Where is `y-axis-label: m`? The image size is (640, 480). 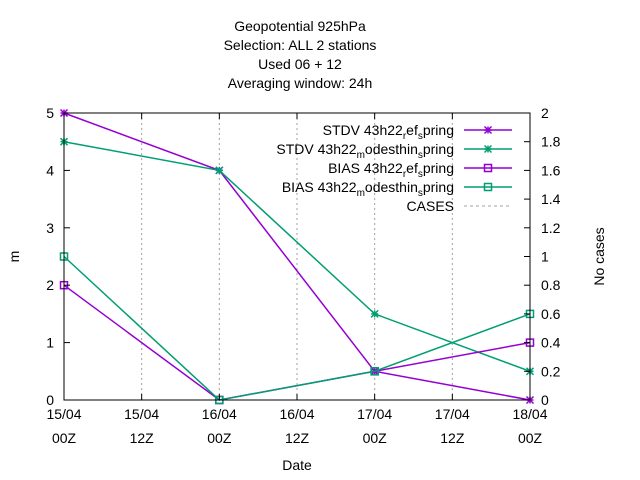 y-axis-label: m is located at coordinates (14, 257).